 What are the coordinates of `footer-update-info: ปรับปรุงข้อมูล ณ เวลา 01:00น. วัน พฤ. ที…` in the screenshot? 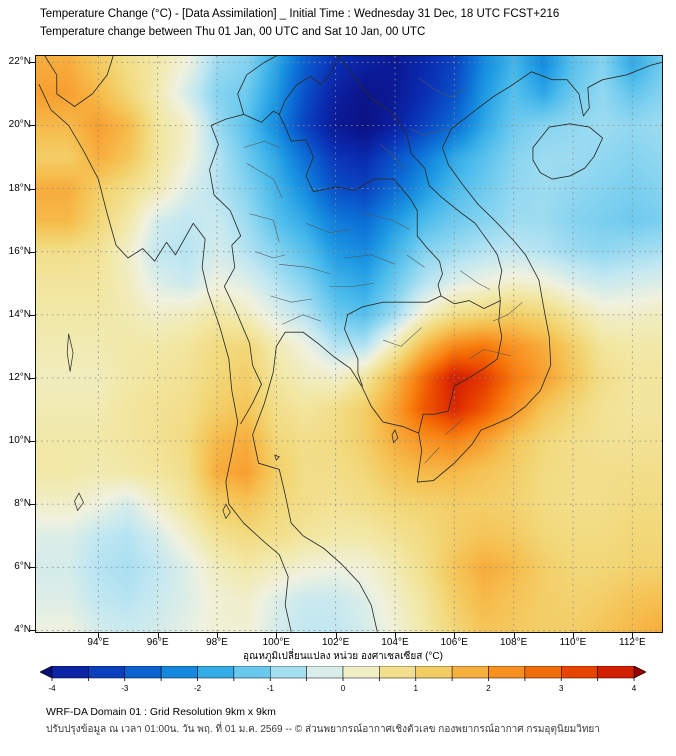 It's located at (323, 729).